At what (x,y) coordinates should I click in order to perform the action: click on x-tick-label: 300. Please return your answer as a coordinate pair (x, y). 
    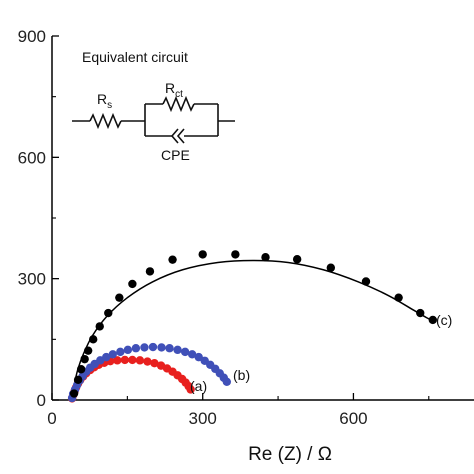
    Looking at the image, I should click on (203, 418).